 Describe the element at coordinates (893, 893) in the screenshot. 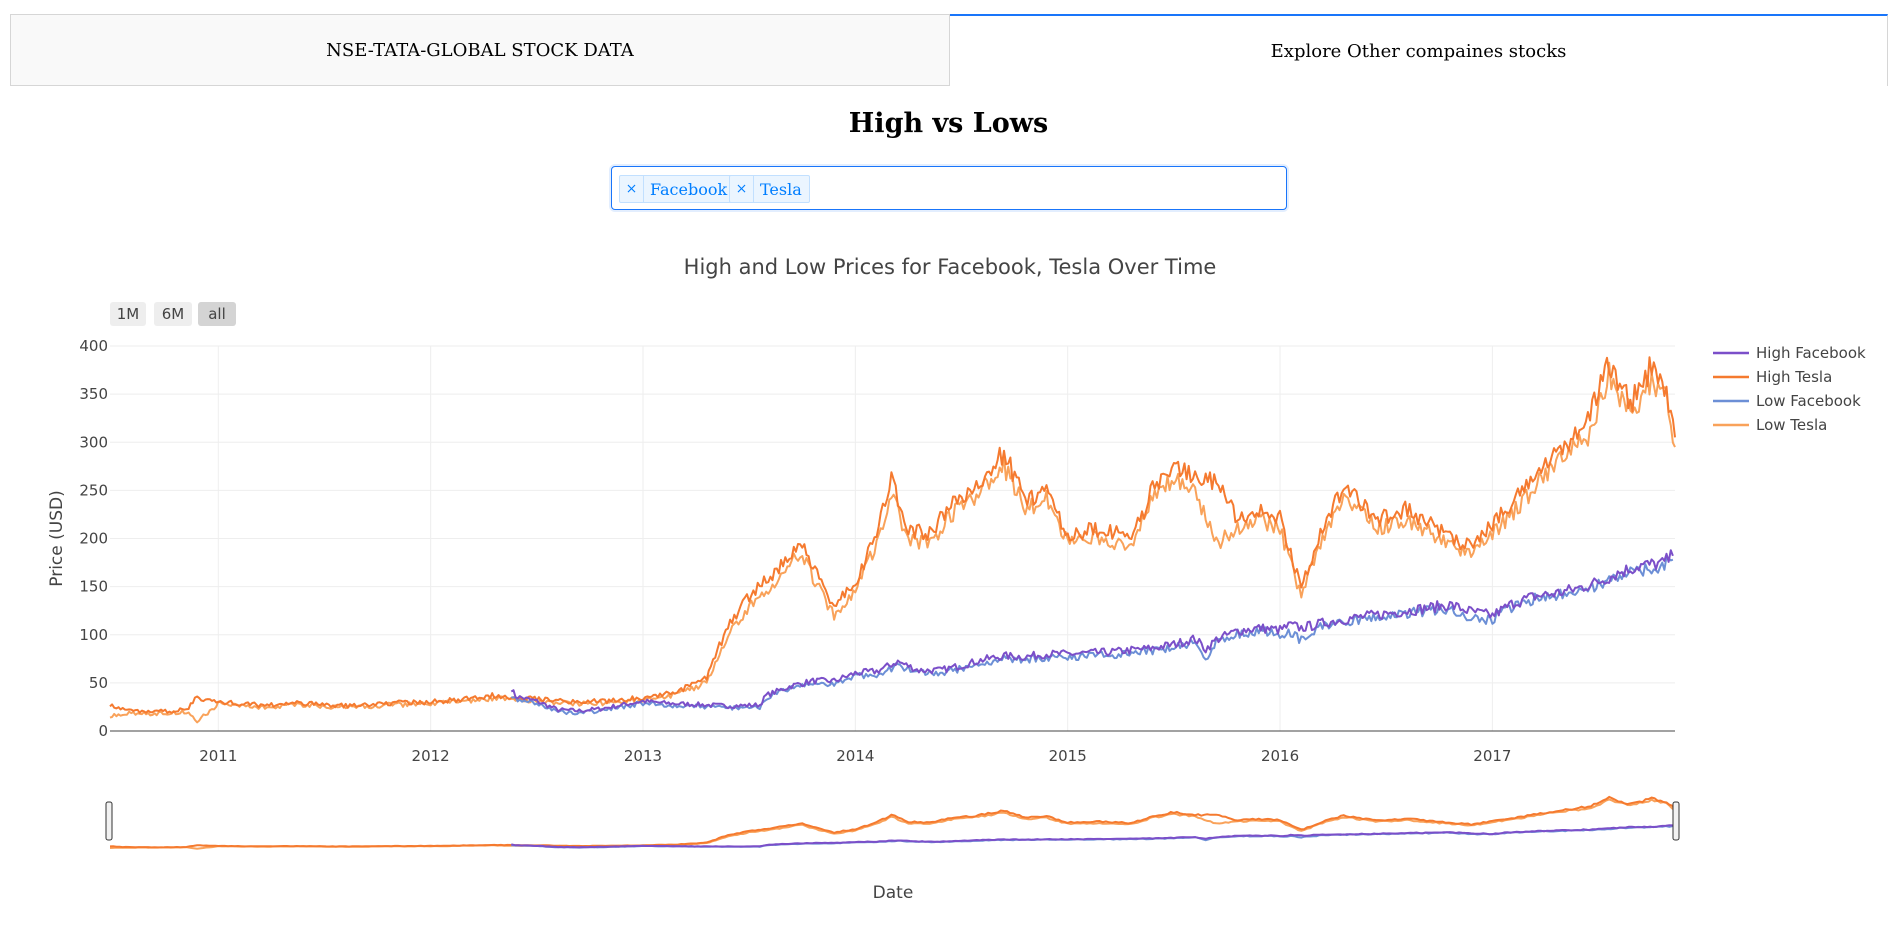

I see `x-axis-label: Date` at that location.